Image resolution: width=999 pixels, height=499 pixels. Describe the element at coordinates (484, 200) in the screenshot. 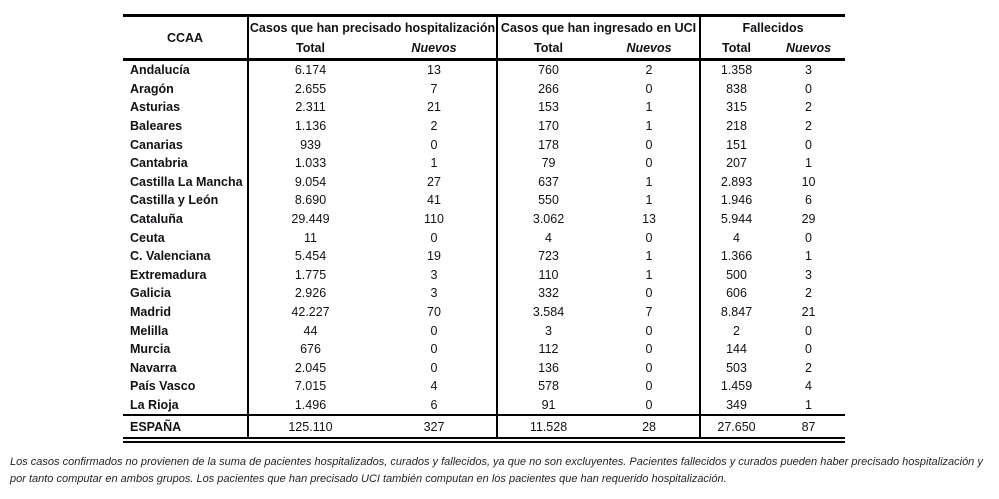

I see `table-row: Castilla y León 8.690 41 550 1 1.946 6` at that location.